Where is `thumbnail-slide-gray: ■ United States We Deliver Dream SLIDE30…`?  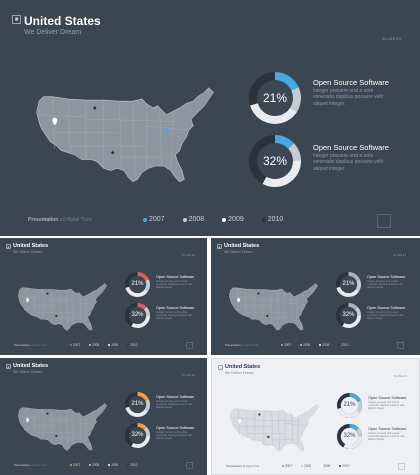
thumbnail-slide-gray: ■ United States We Deliver Dream SLIDE30… is located at coordinates (315, 296).